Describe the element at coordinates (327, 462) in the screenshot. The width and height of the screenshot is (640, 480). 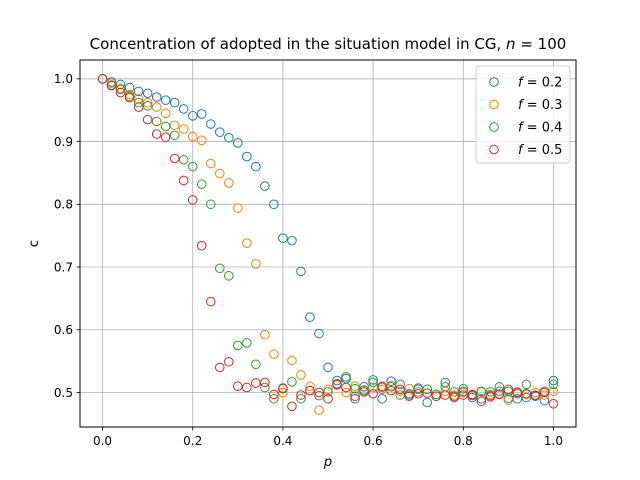
I see `x-axis-title: p` at that location.